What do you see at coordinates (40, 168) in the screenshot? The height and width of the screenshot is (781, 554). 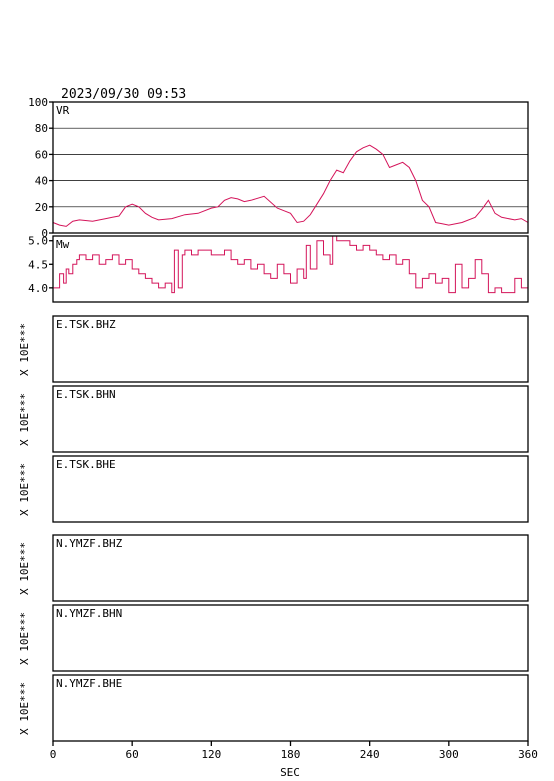 I see `vr-y-ticks: 0 20 40 60 80 100` at bounding box center [40, 168].